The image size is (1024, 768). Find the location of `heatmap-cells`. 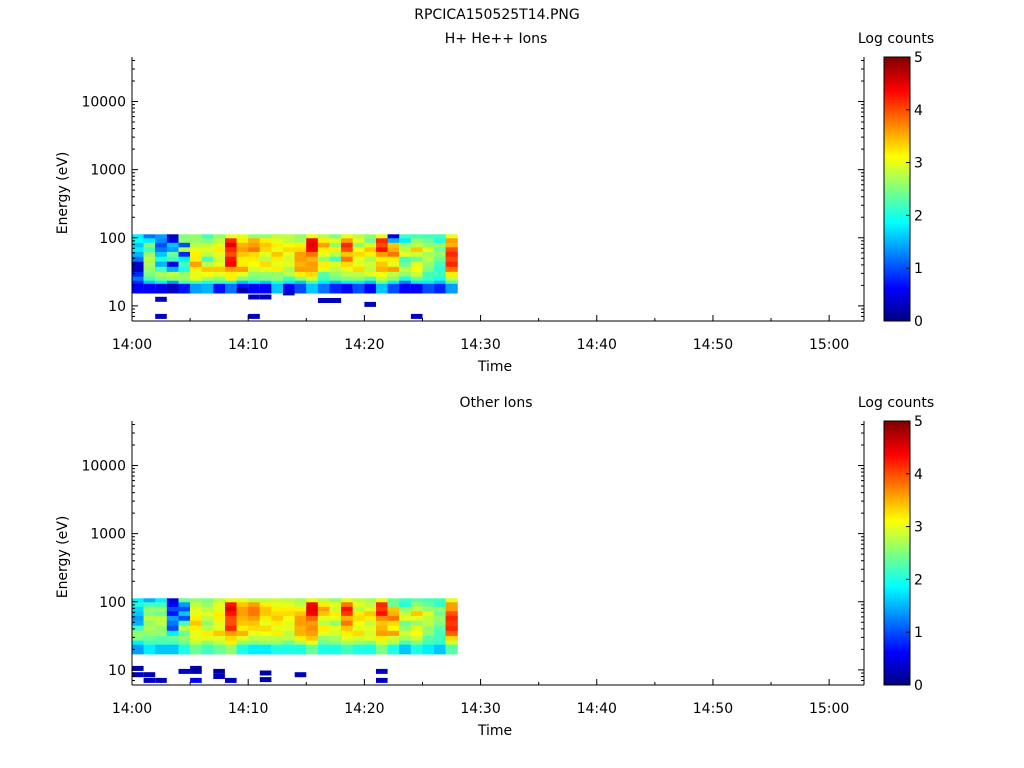

heatmap-cells is located at coordinates (295, 640).